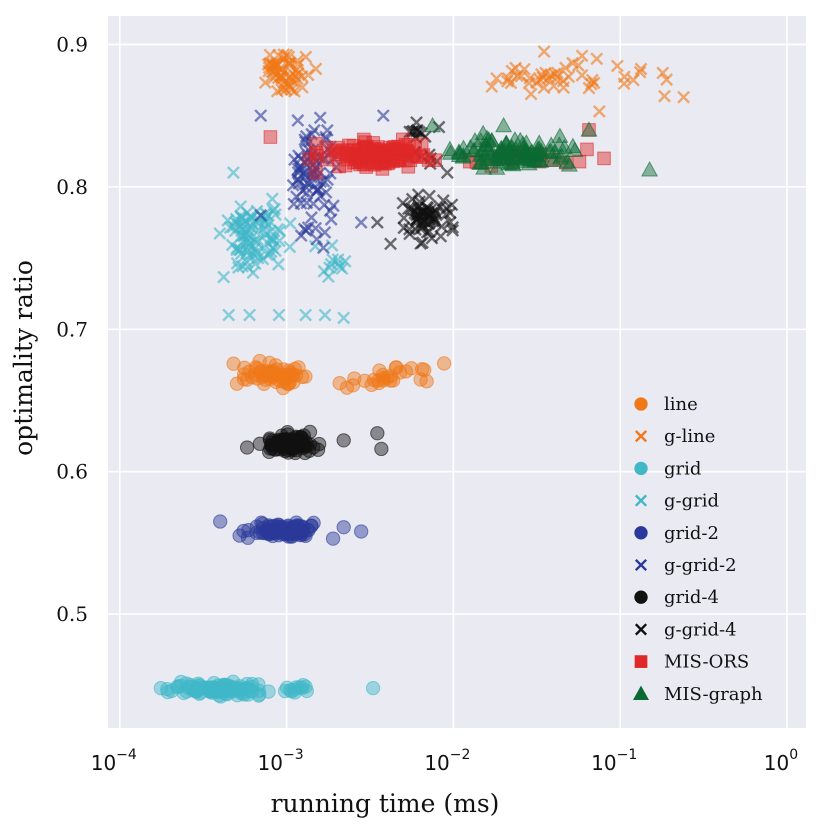  I want to click on legend-item-grid: grid, so click(667, 468).